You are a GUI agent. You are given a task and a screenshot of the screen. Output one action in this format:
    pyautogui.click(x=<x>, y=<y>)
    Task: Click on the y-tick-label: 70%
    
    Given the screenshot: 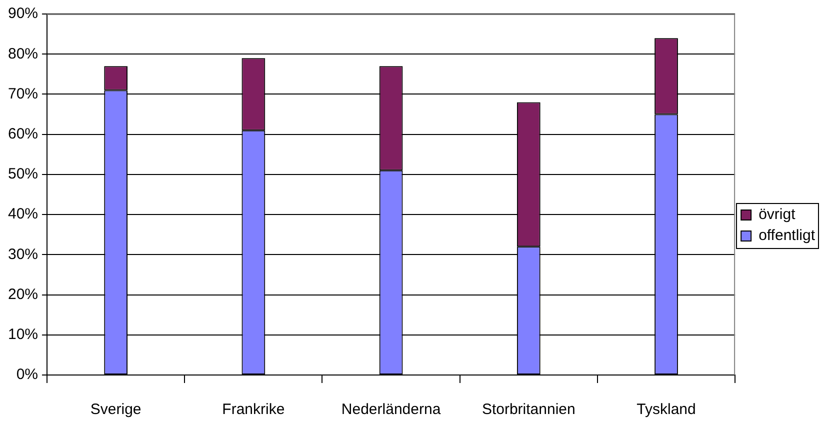 What is the action you would take?
    pyautogui.click(x=23, y=93)
    